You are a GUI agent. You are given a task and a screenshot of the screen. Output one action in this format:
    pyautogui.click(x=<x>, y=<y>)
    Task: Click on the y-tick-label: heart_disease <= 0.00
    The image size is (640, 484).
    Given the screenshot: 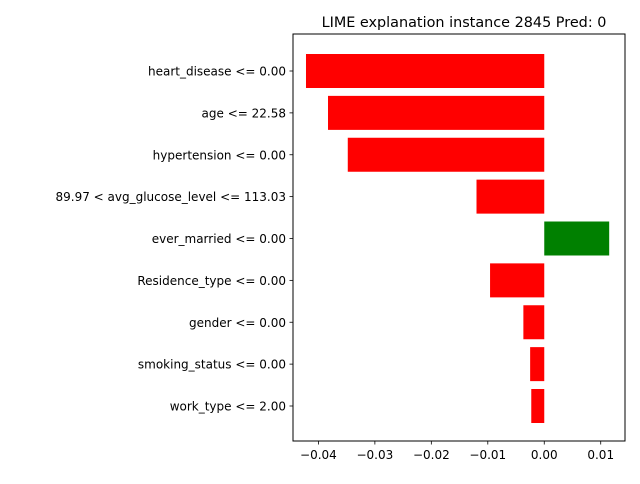 What is the action you would take?
    pyautogui.click(x=217, y=72)
    